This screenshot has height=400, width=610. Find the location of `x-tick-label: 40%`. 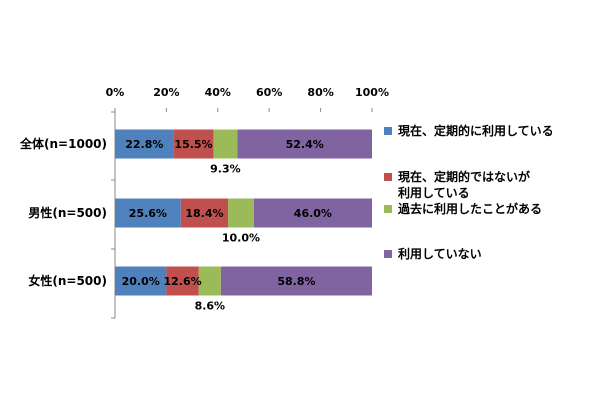

x-tick-label: 40% is located at coordinates (218, 92).